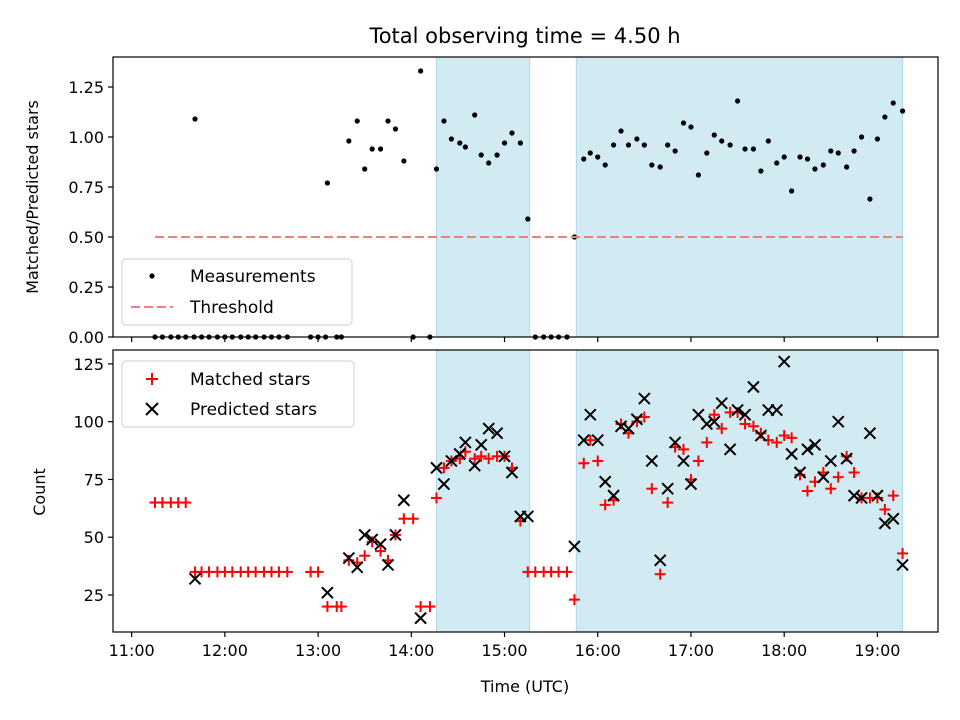 Image resolution: width=960 pixels, height=720 pixels. I want to click on legend-matched-label: Matched stars, so click(250, 380).